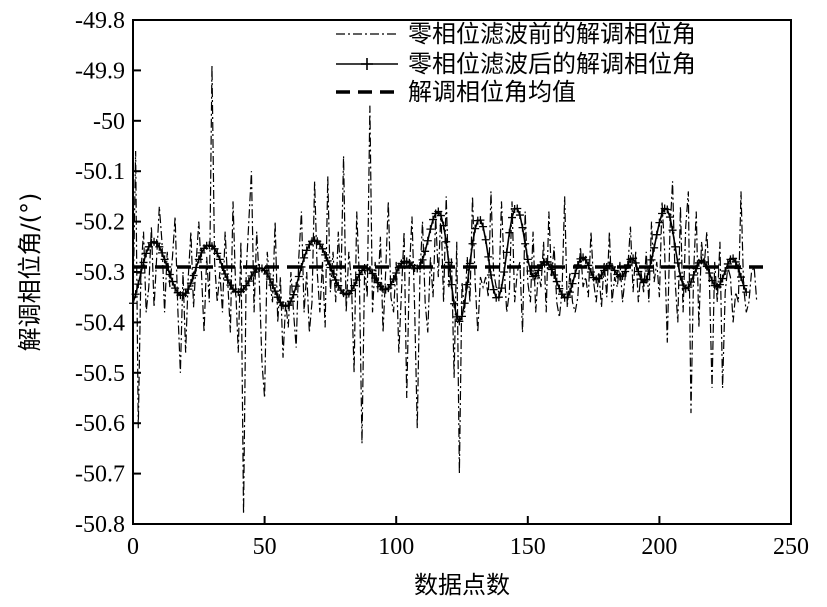  I want to click on y-tick-label: -50, so click(109, 122).